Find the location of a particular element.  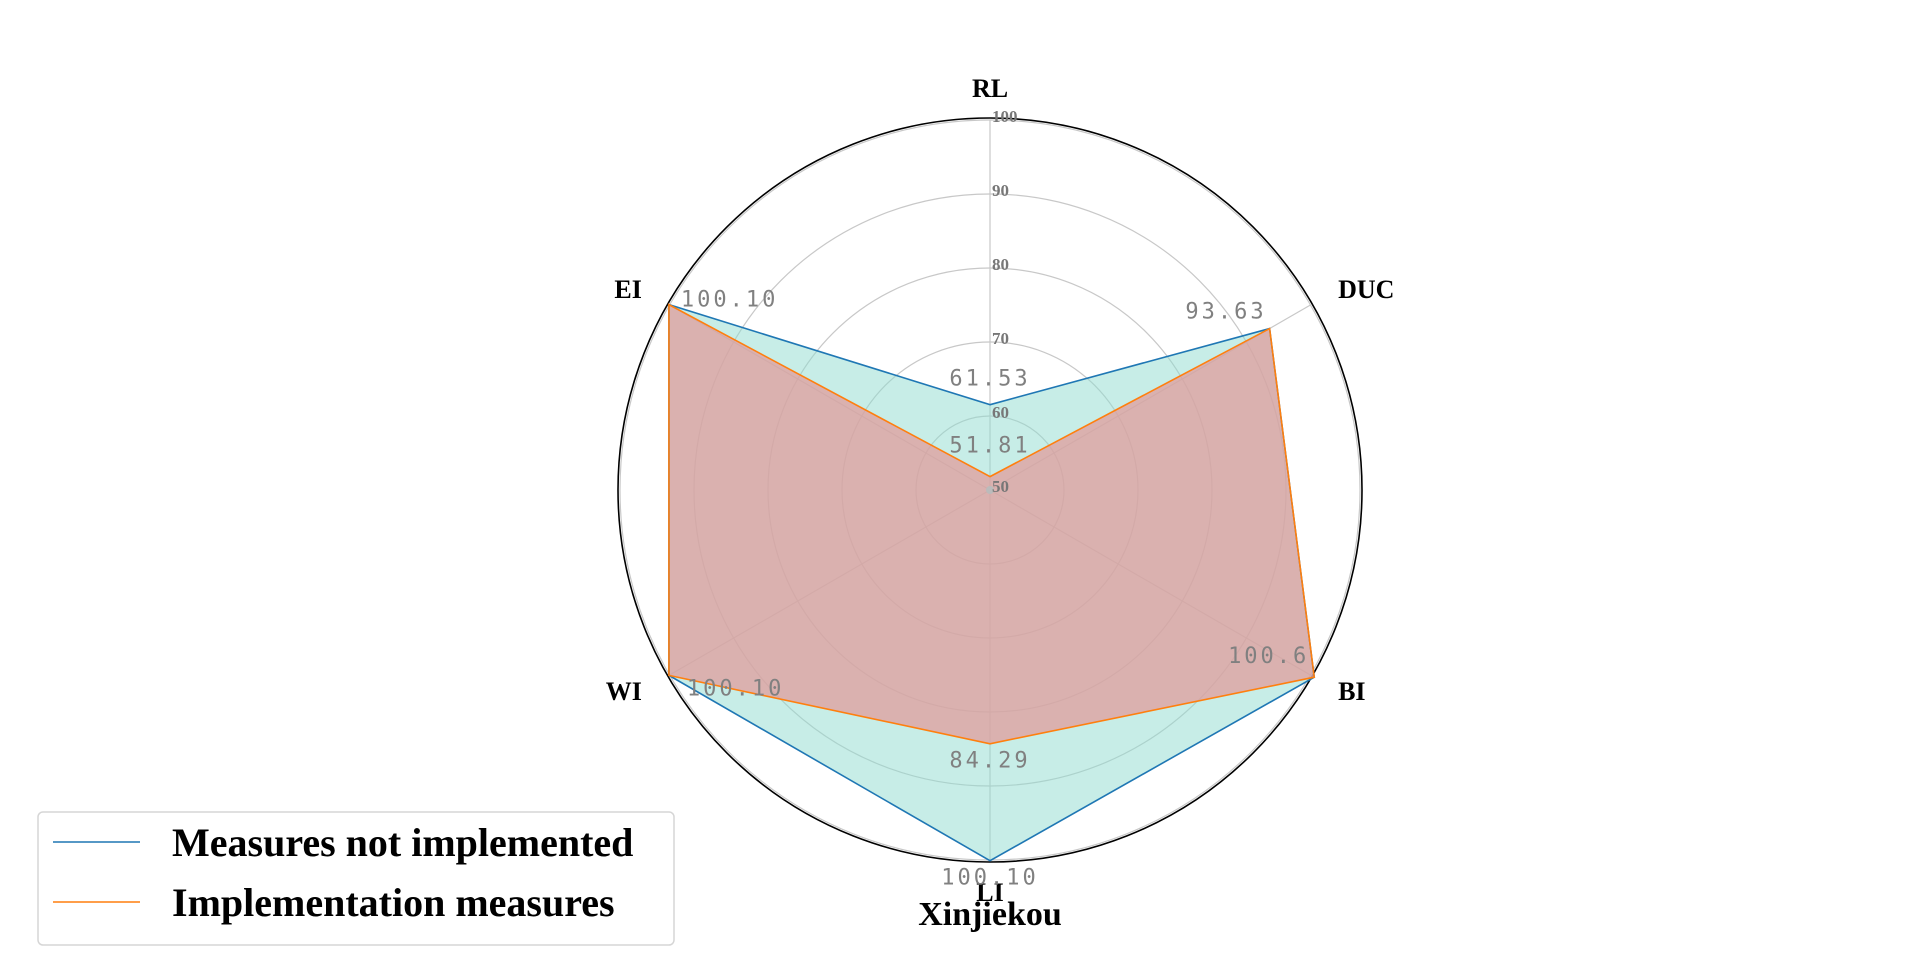

radial-tick-label: 80 is located at coordinates (1000, 264).